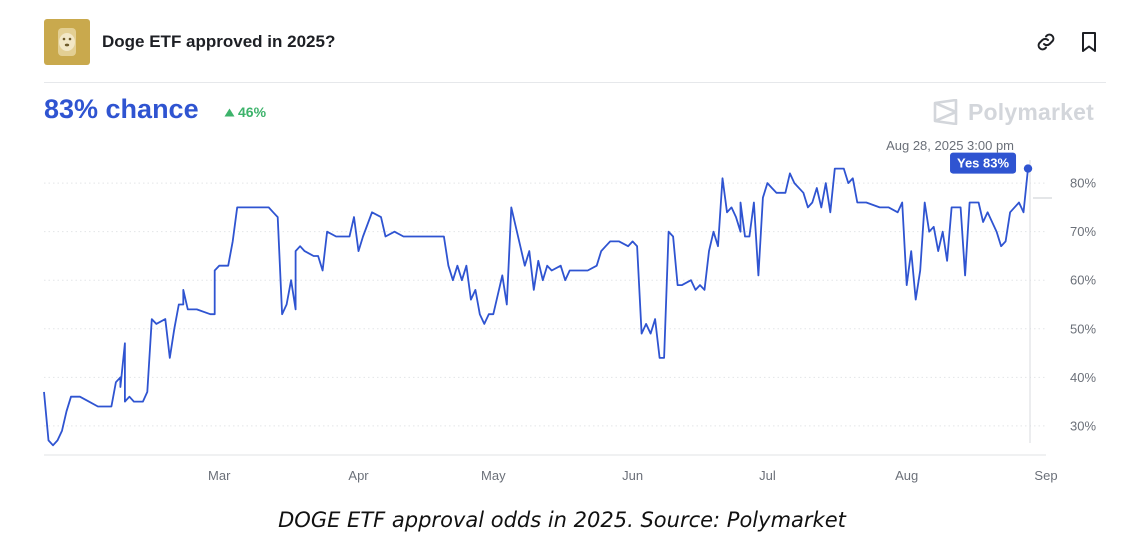 The width and height of the screenshot is (1124, 556). What do you see at coordinates (950, 145) in the screenshot?
I see `tooltip-date: Aug 28, 2025 3:00 pm` at bounding box center [950, 145].